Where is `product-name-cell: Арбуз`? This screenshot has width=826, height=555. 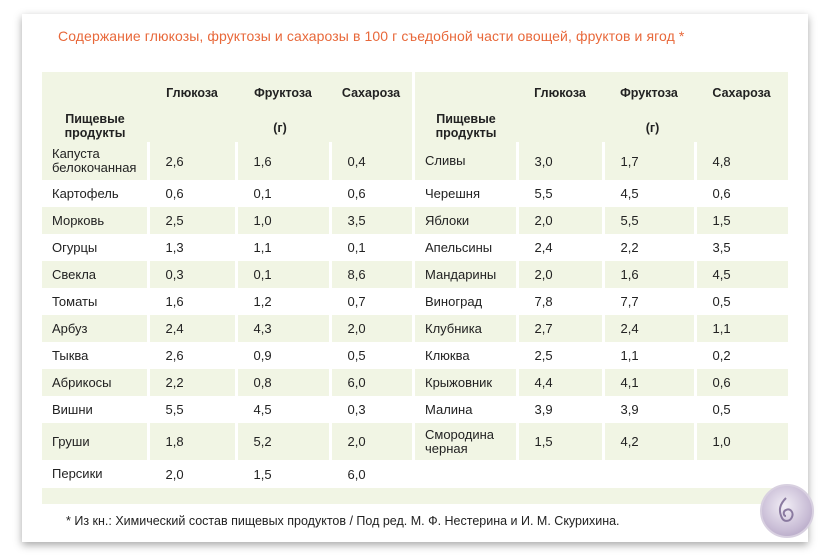 product-name-cell: Арбуз is located at coordinates (95, 328).